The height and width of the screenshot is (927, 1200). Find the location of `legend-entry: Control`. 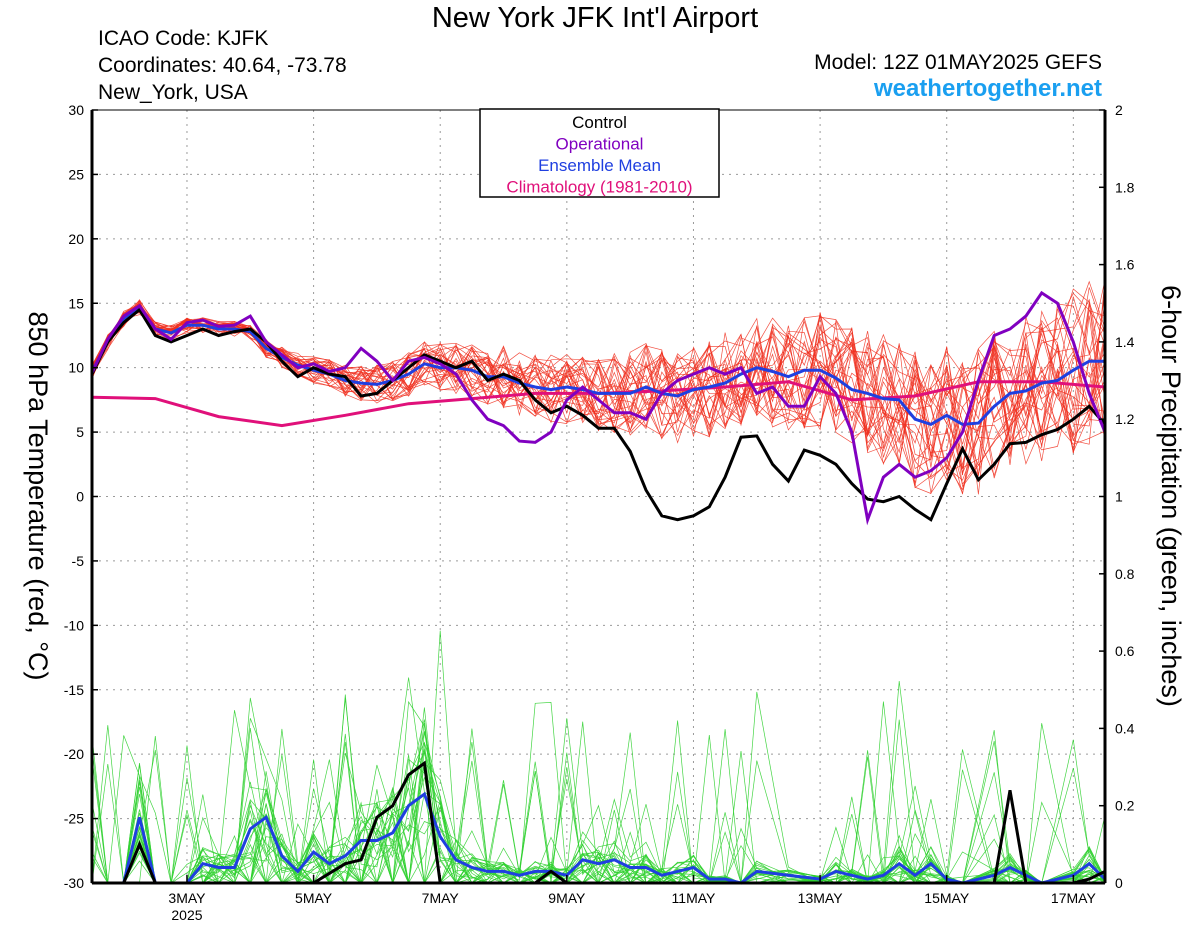

legend-entry: Control is located at coordinates (599, 122).